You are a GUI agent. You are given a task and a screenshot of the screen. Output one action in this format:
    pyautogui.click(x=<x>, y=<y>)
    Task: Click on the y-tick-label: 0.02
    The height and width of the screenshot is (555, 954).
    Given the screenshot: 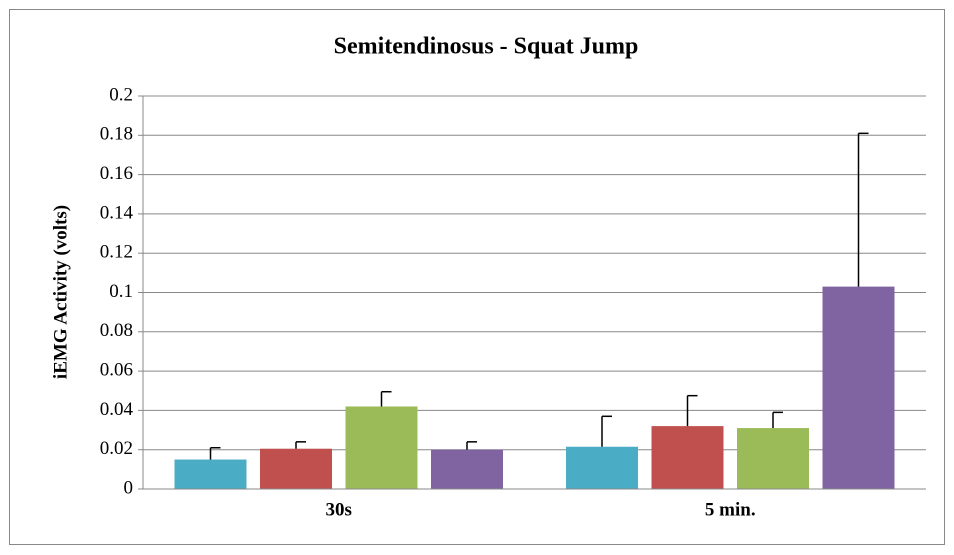 What is the action you would take?
    pyautogui.click(x=116, y=448)
    